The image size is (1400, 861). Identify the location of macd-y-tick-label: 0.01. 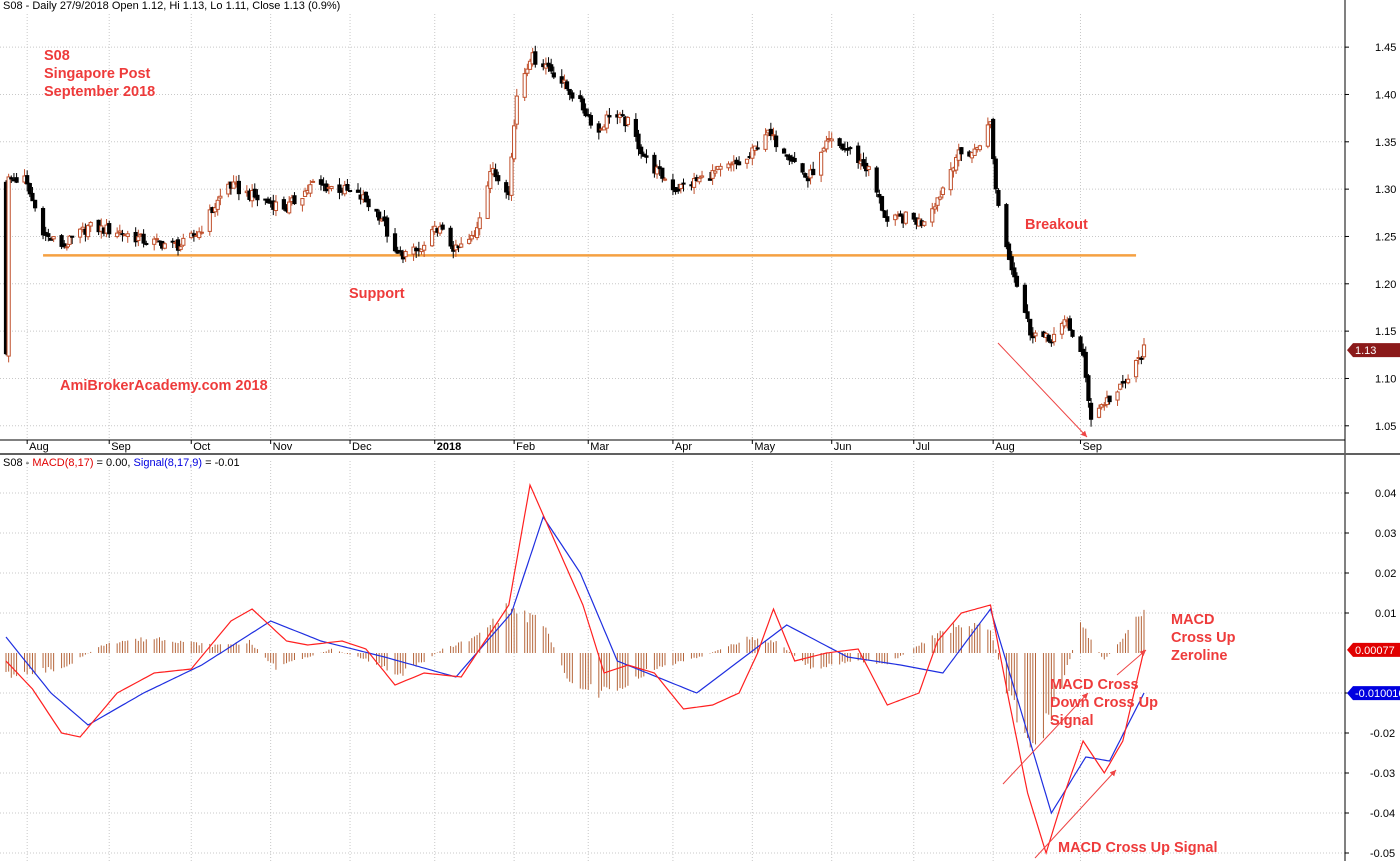
(1385, 614).